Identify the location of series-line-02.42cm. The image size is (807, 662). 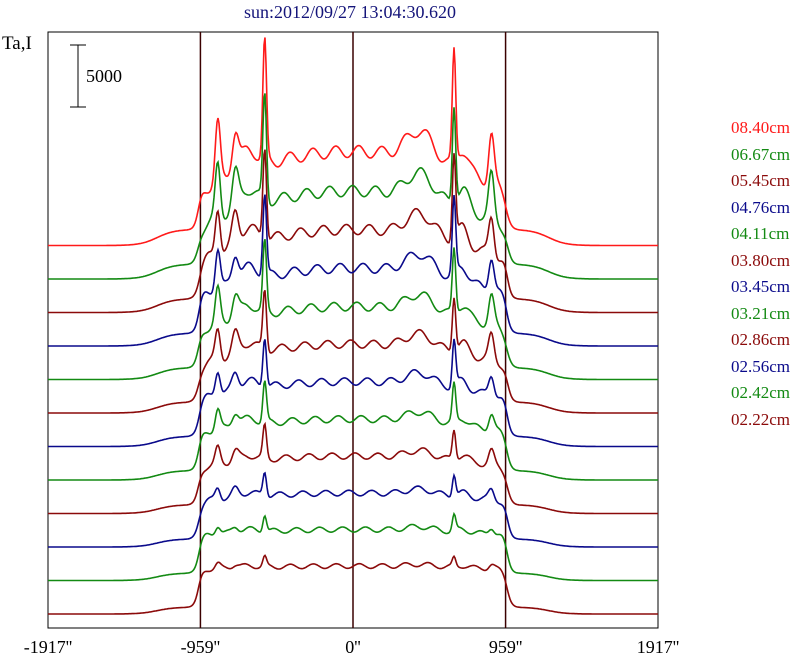
(353, 546).